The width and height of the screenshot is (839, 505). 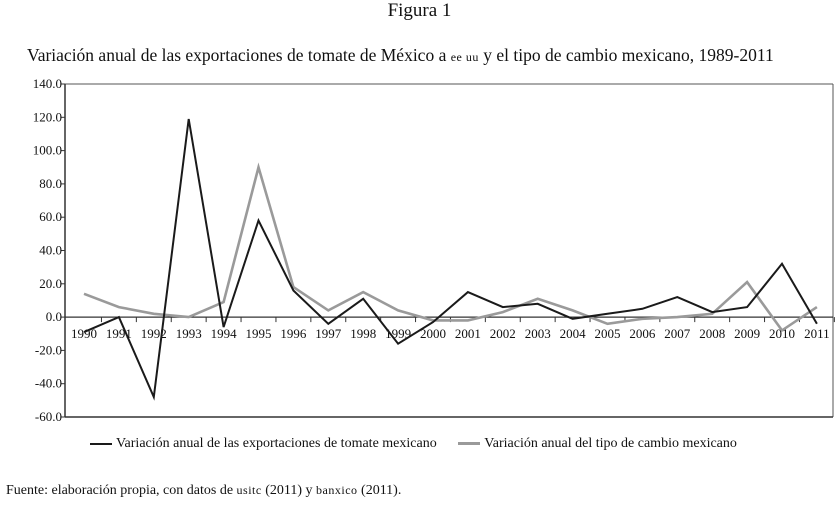 What do you see at coordinates (379, 490) in the screenshot?
I see `source-post: (2011).` at bounding box center [379, 490].